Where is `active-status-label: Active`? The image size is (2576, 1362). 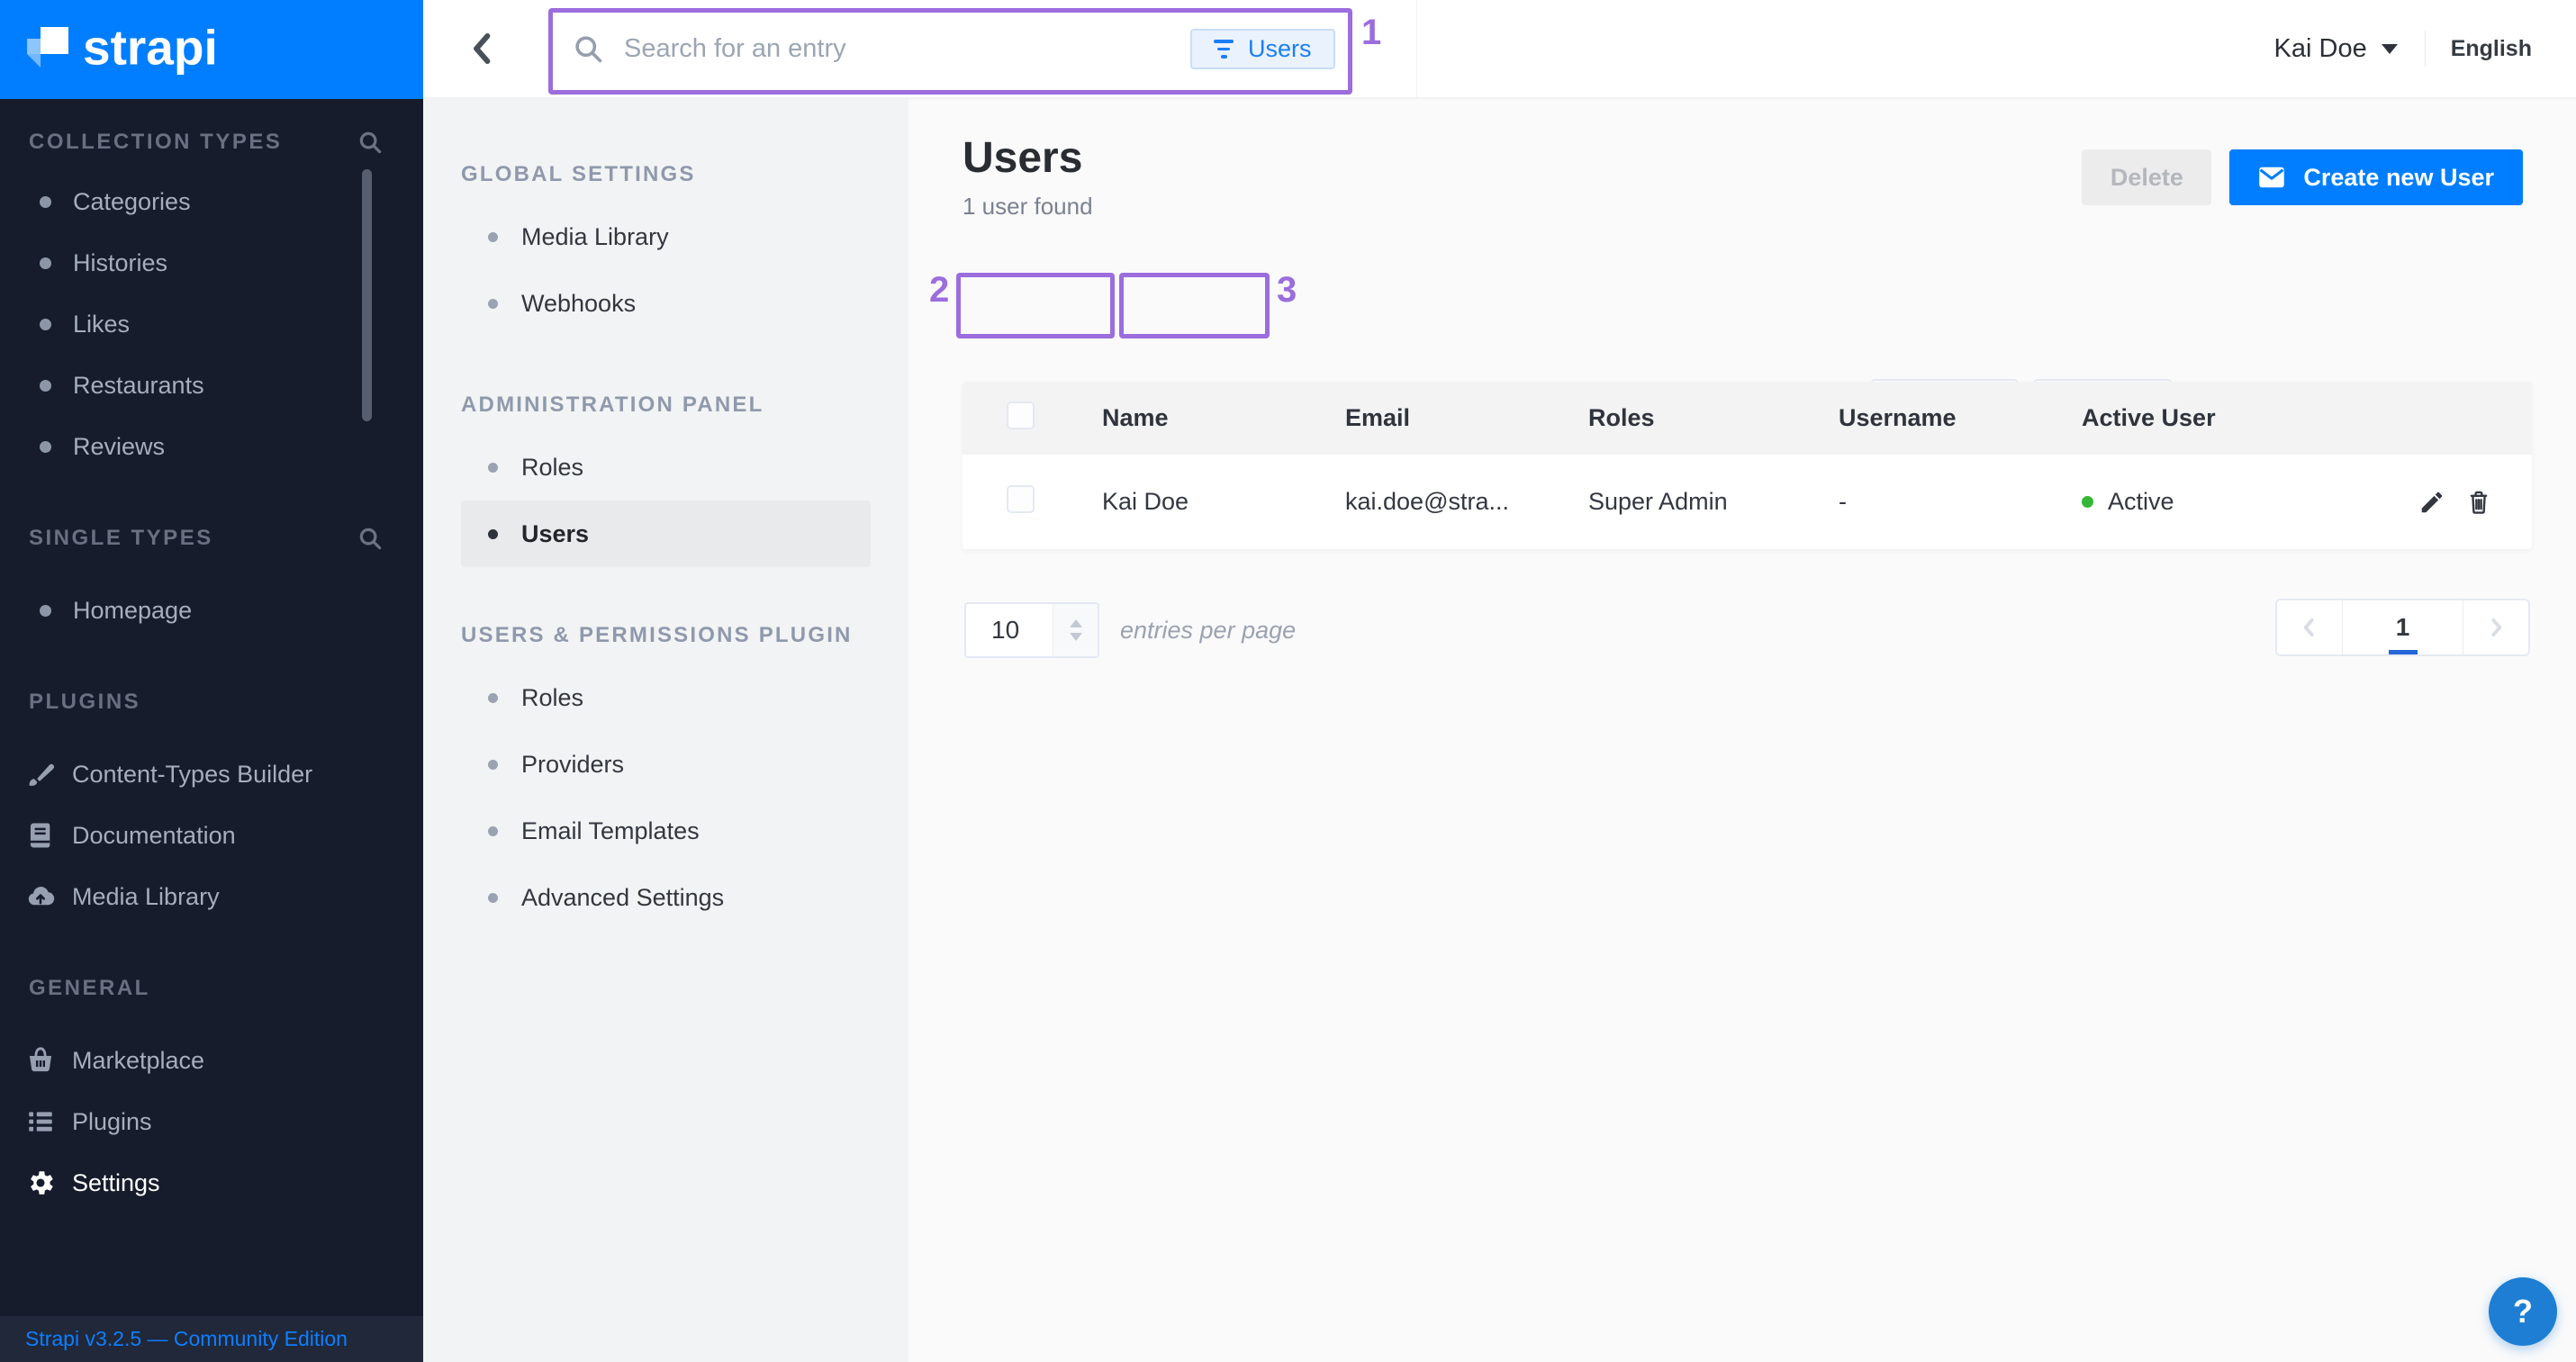 active-status-label: Active is located at coordinates (2141, 502).